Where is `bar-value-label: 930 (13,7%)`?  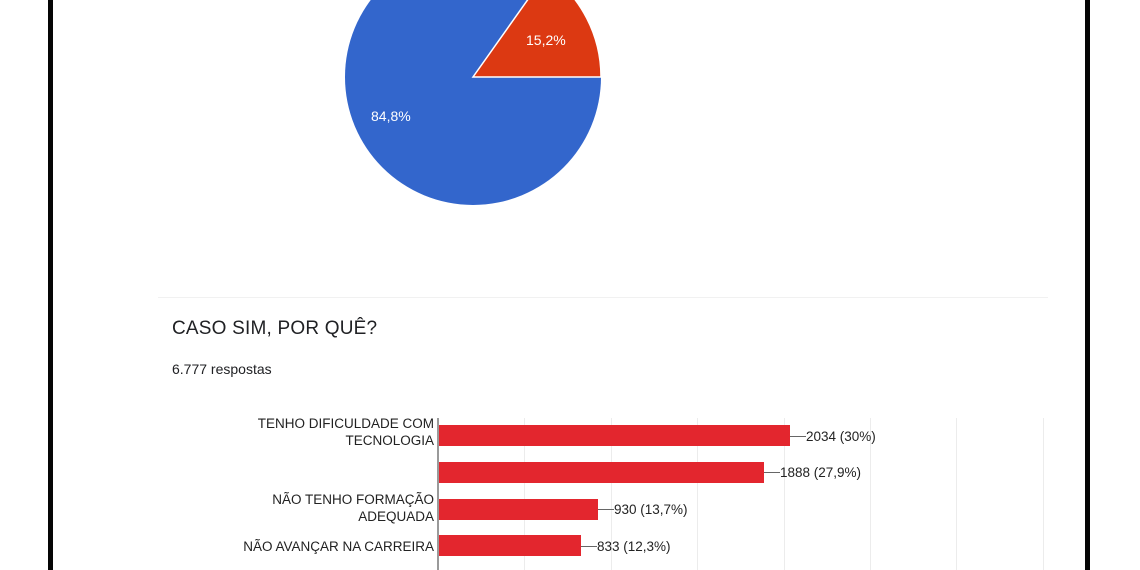 bar-value-label: 930 (13,7%) is located at coordinates (651, 509).